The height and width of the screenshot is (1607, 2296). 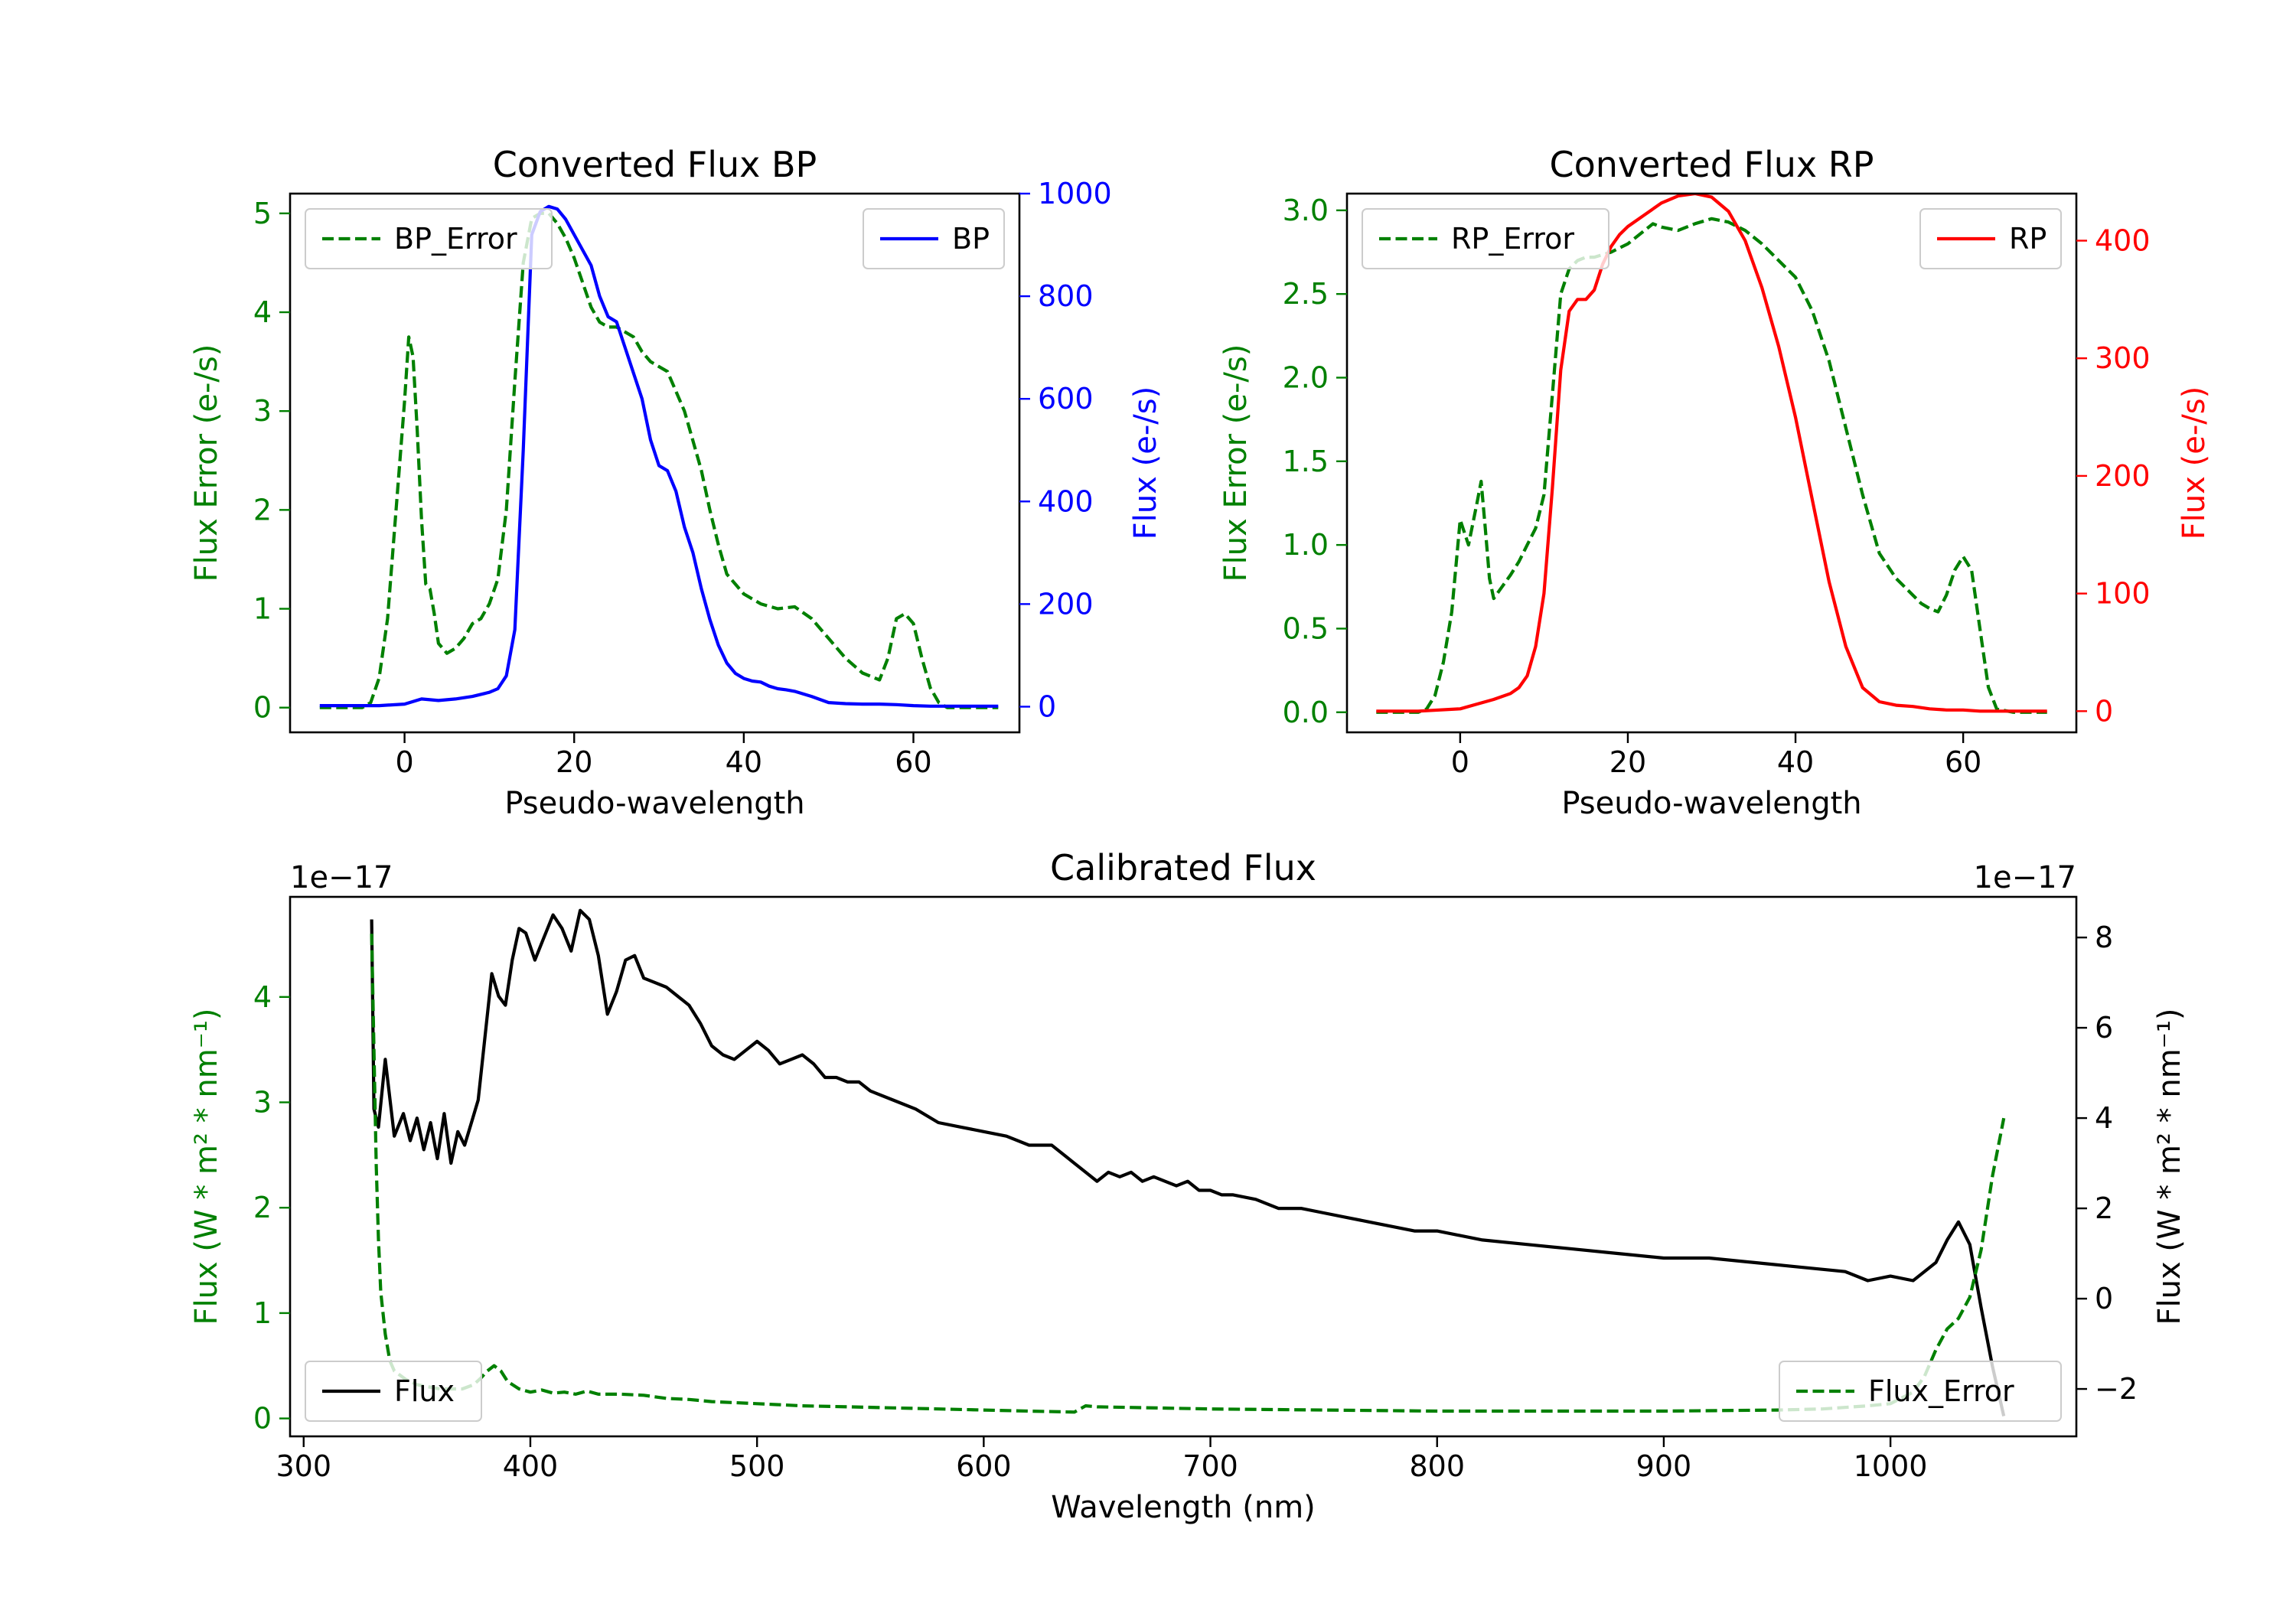 What do you see at coordinates (262, 214) in the screenshot?
I see `y-left-tick-label: 5` at bounding box center [262, 214].